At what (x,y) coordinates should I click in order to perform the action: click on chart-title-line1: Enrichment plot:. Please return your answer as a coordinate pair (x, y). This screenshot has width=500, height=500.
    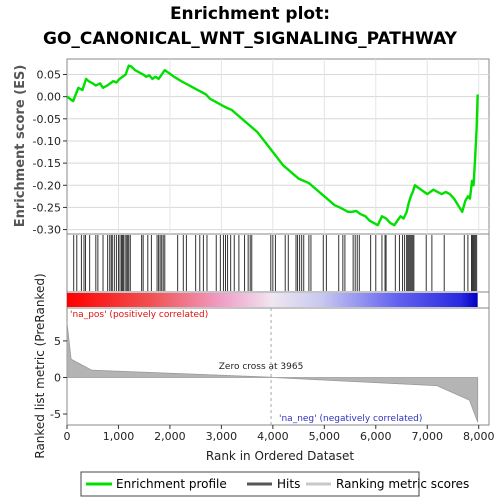
    Looking at the image, I should click on (250, 14).